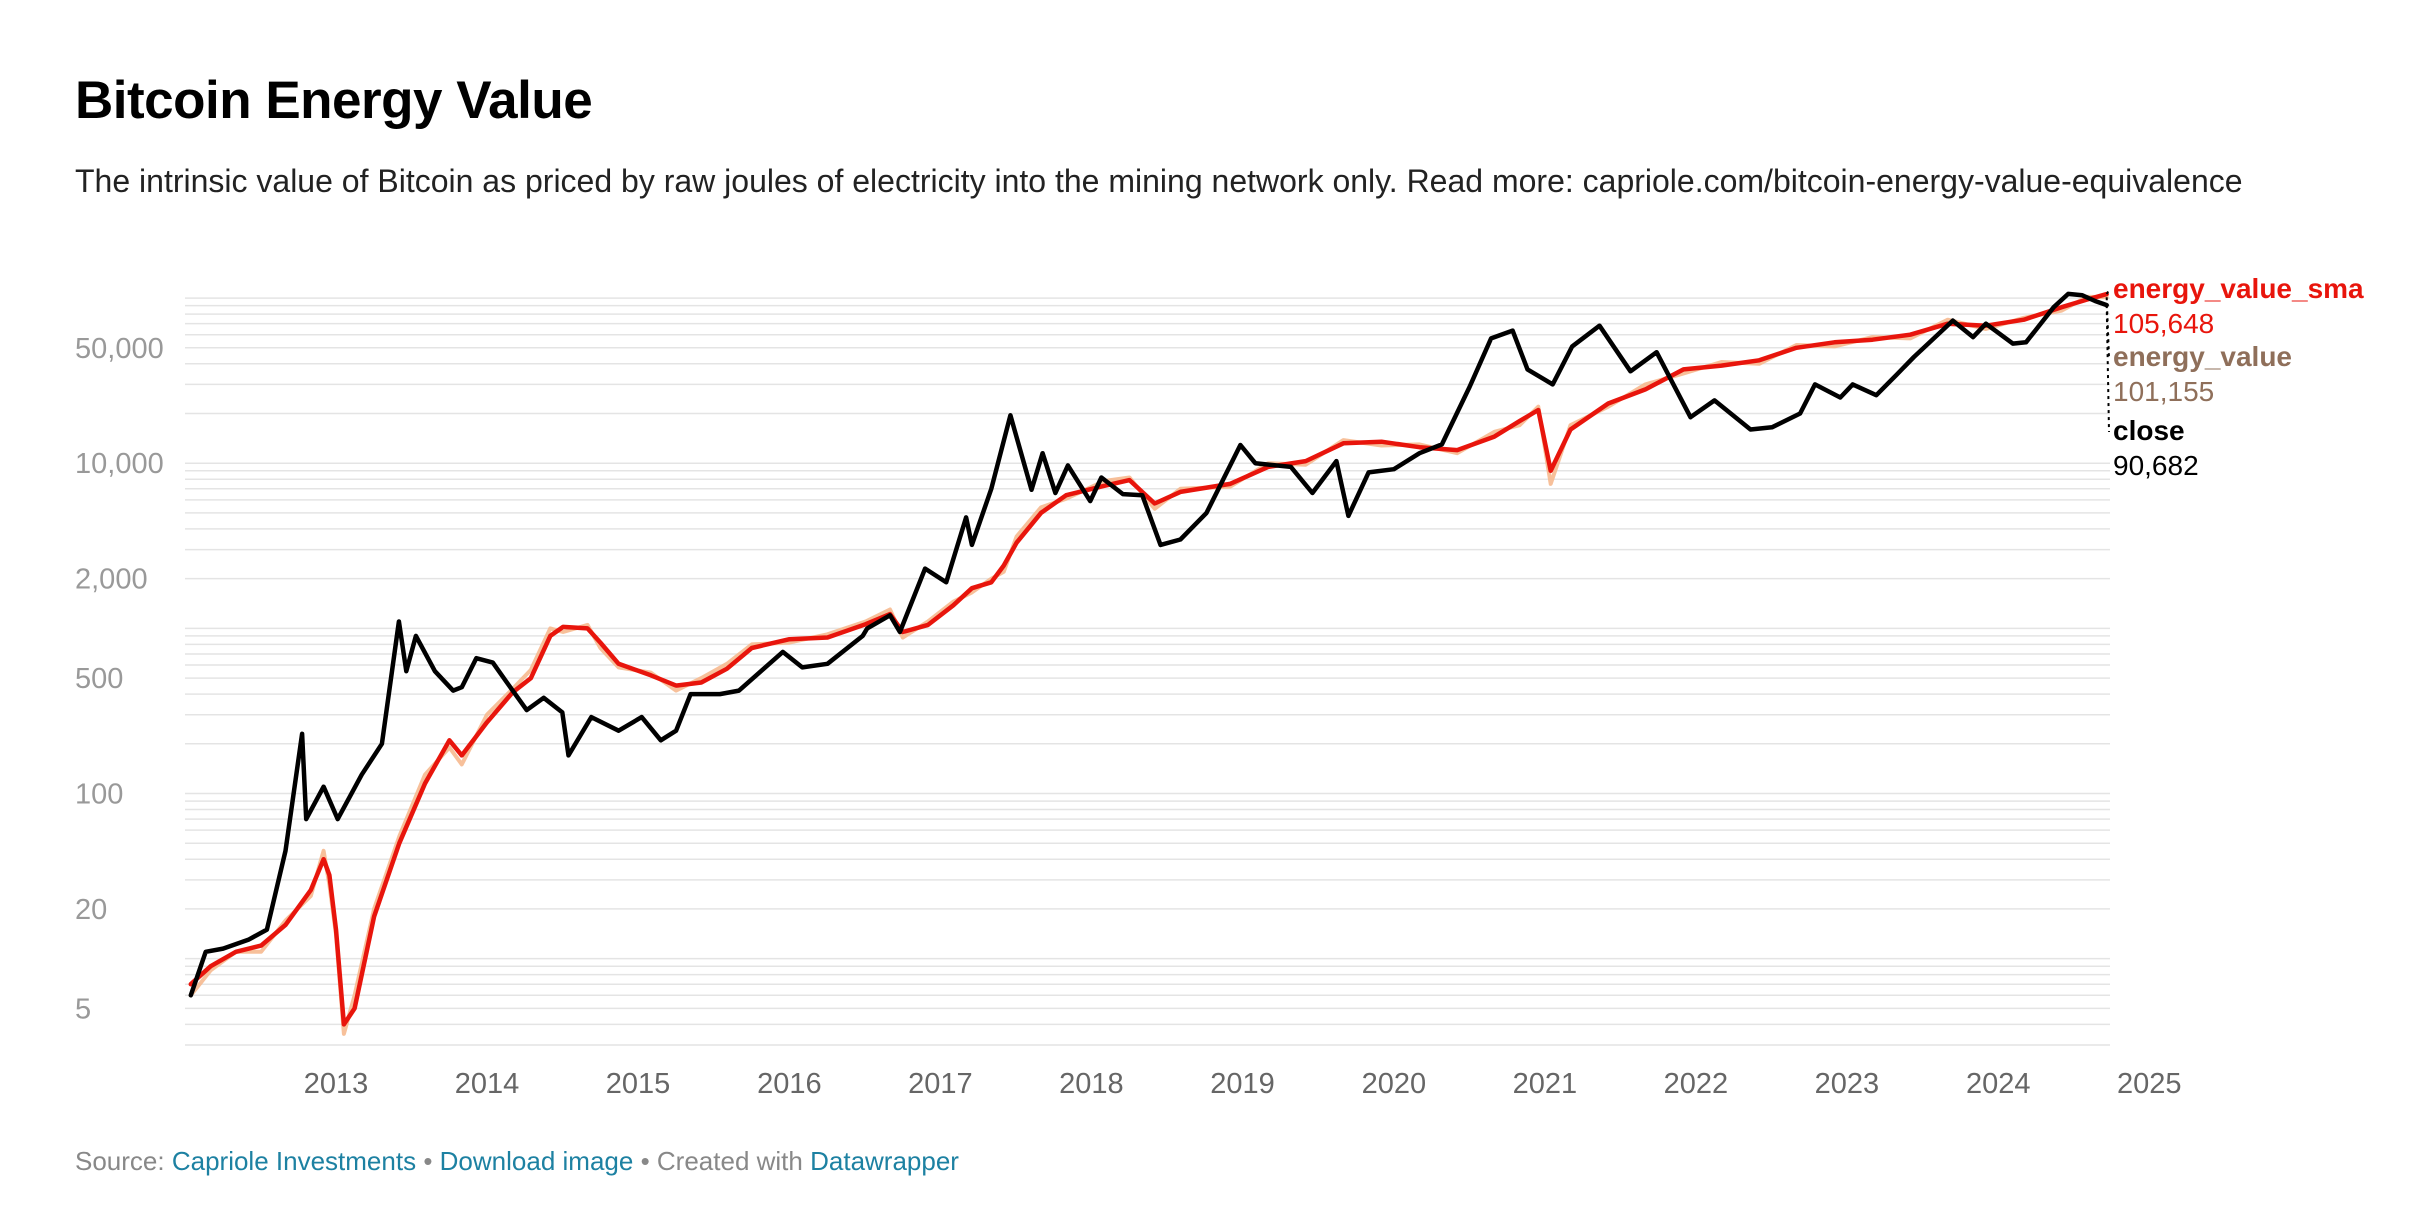  What do you see at coordinates (1394, 1084) in the screenshot?
I see `x-tick-label: 2020` at bounding box center [1394, 1084].